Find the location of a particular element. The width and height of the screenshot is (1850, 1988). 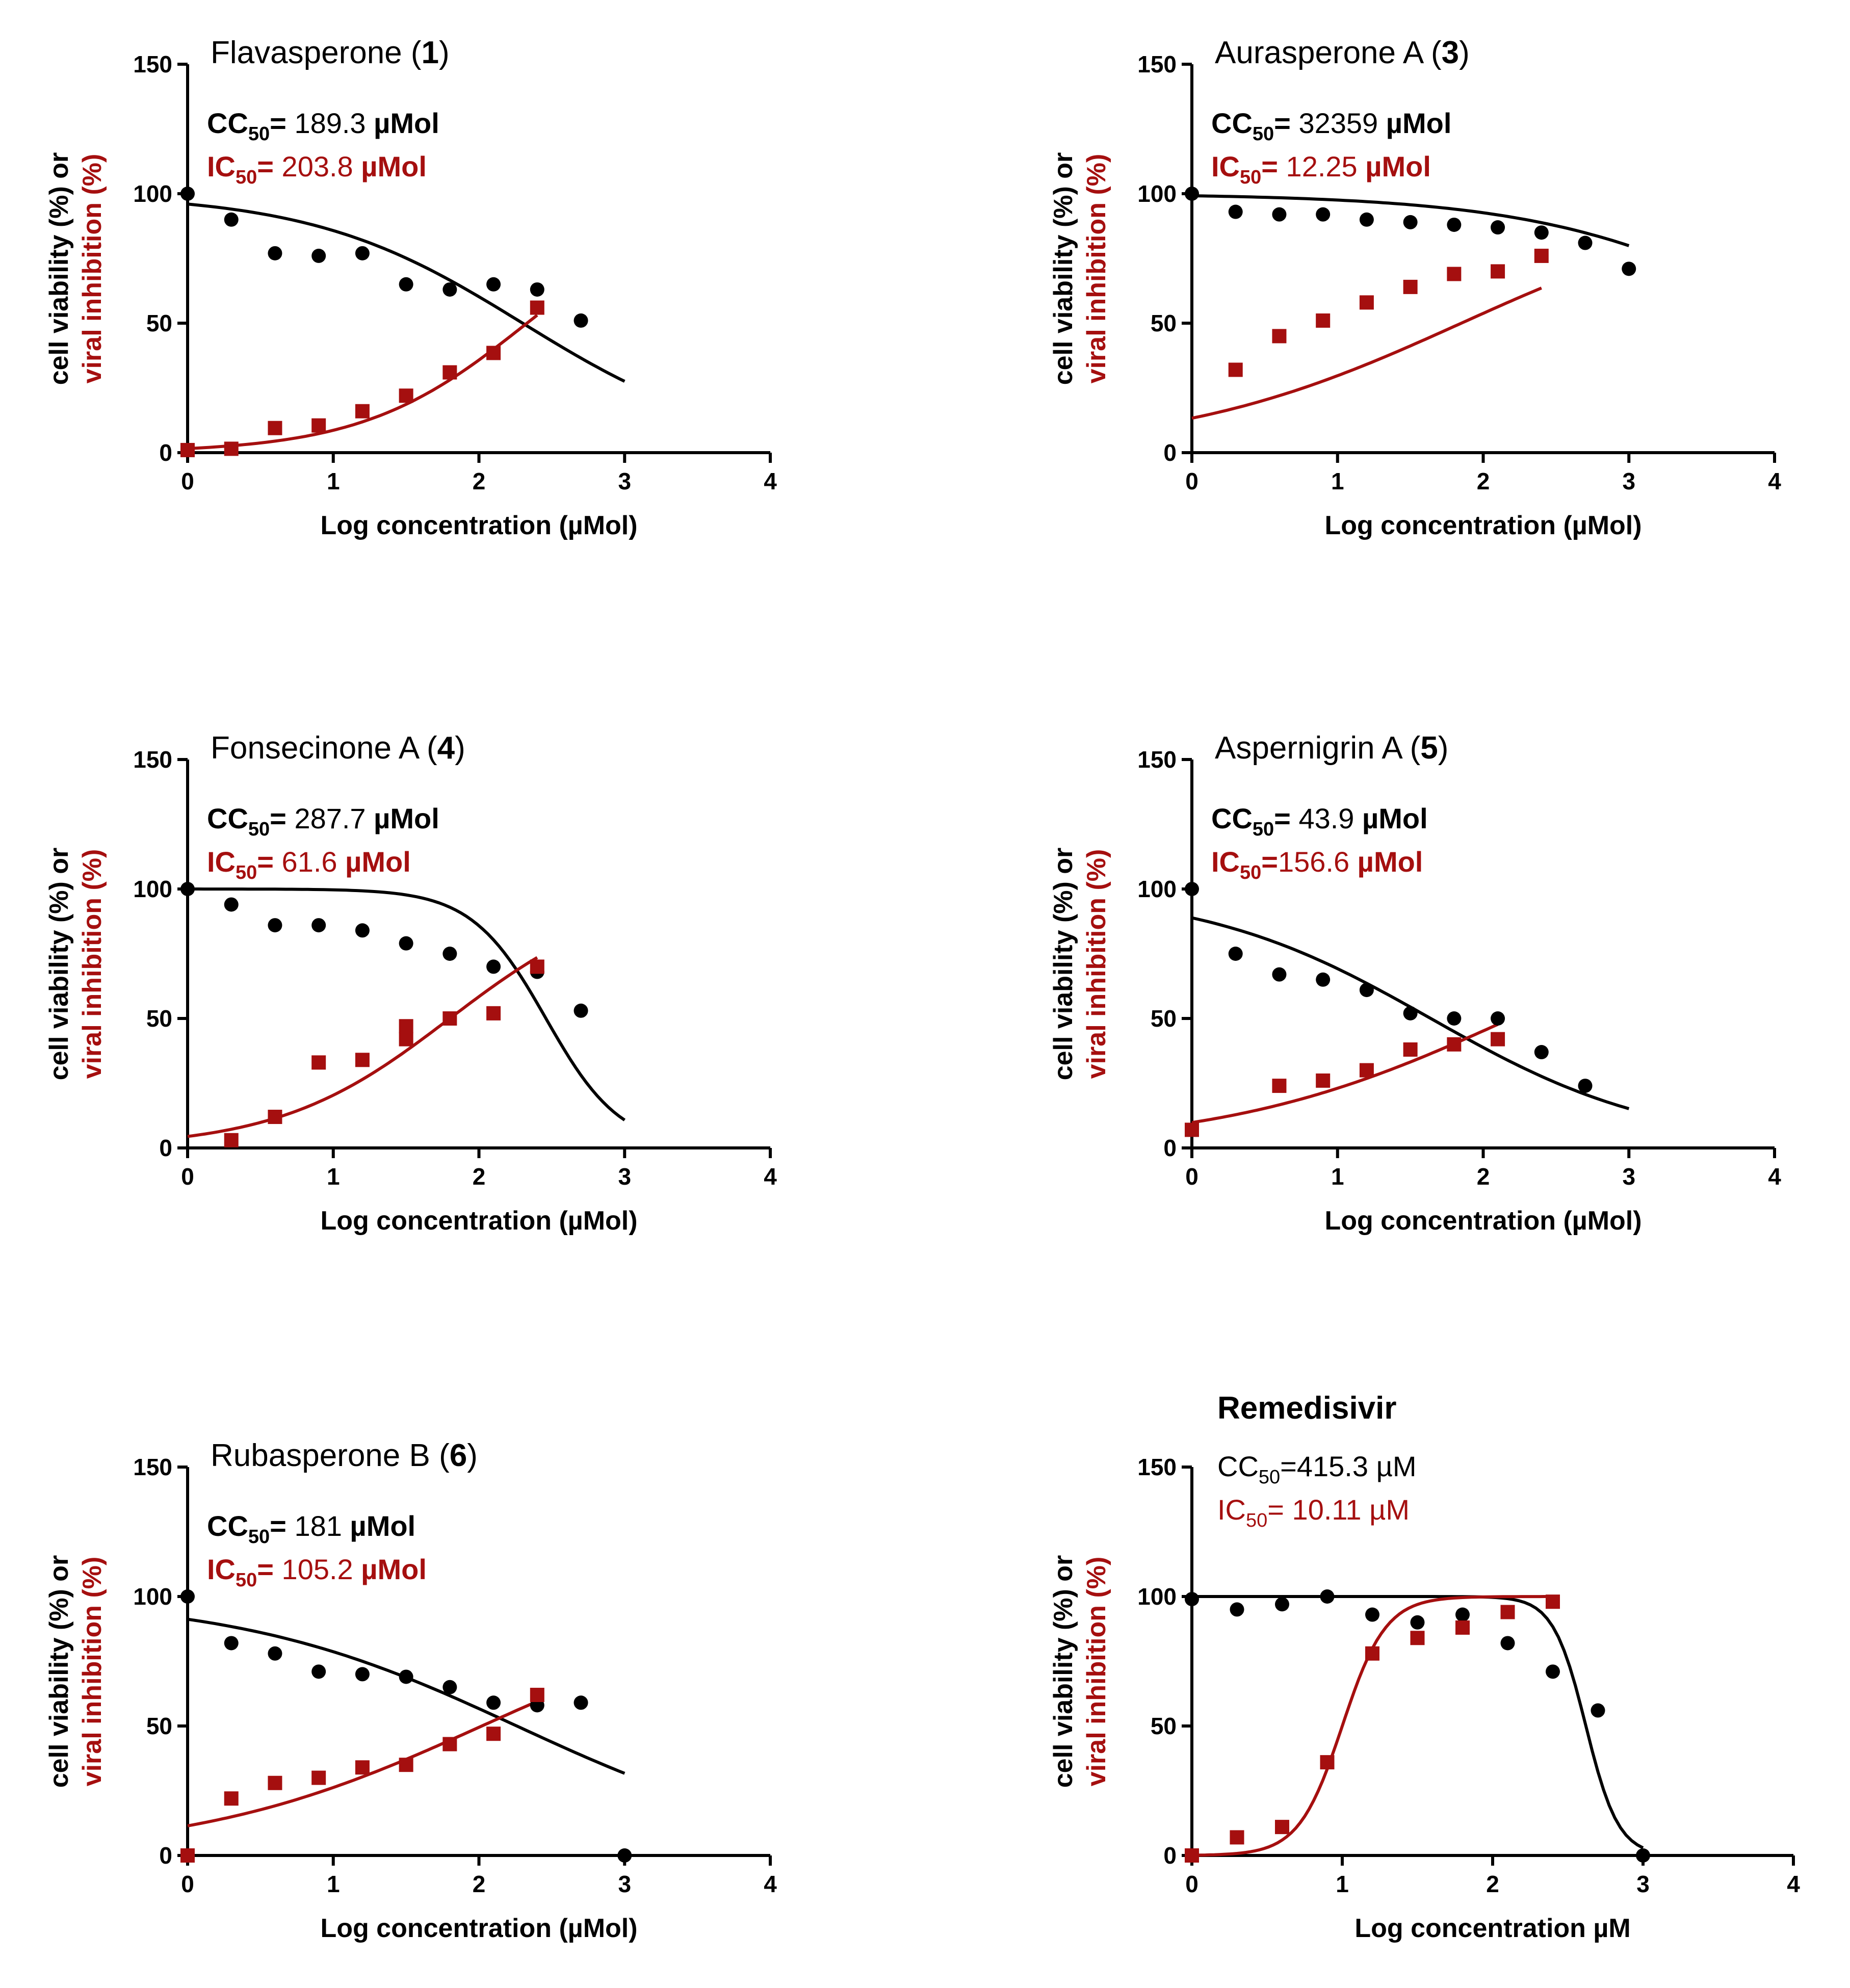

chart-title: Rubasperone B (6) is located at coordinates (344, 1456).